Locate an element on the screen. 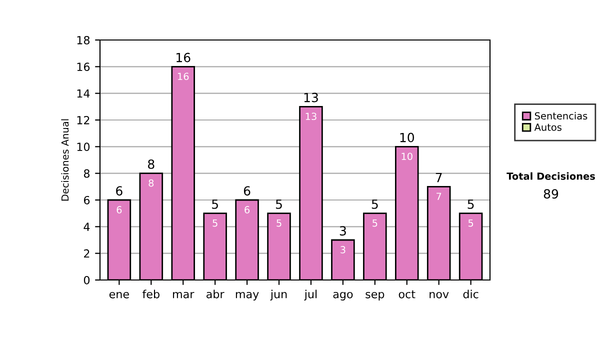  x-tick-label: nov is located at coordinates (439, 295).